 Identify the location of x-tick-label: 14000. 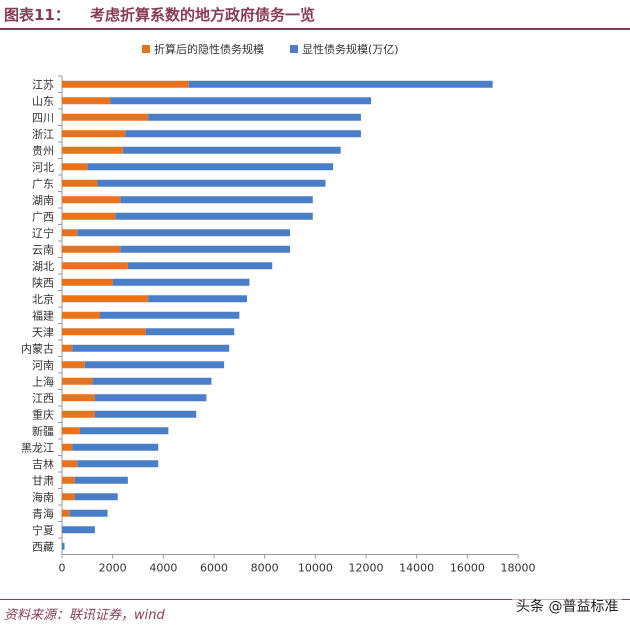
(416, 568).